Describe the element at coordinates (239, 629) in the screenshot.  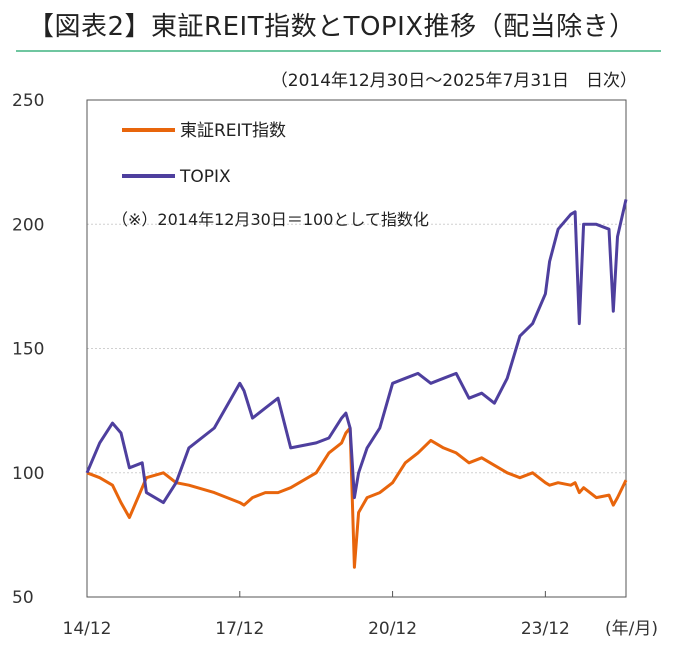
I see `x-tick-label: 17/12` at that location.